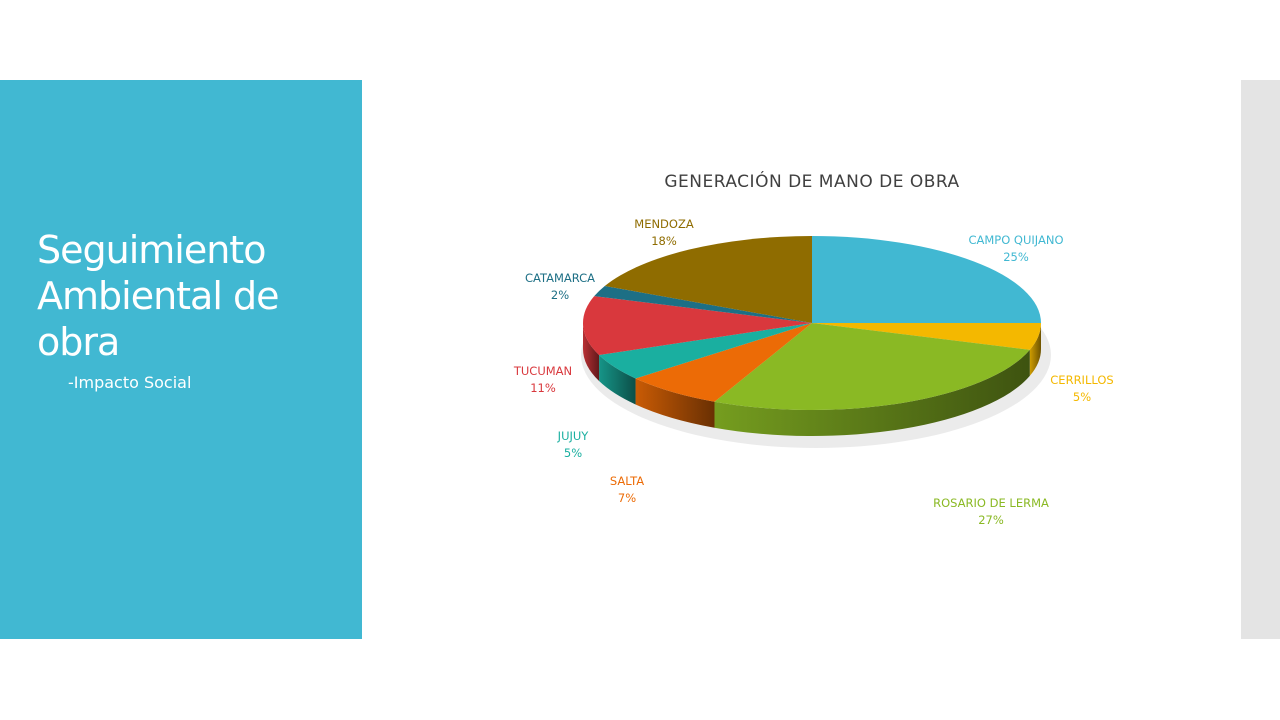 The image size is (1280, 720). Describe the element at coordinates (1016, 257) in the screenshot. I see `value-campo-quijano: 25%` at that location.